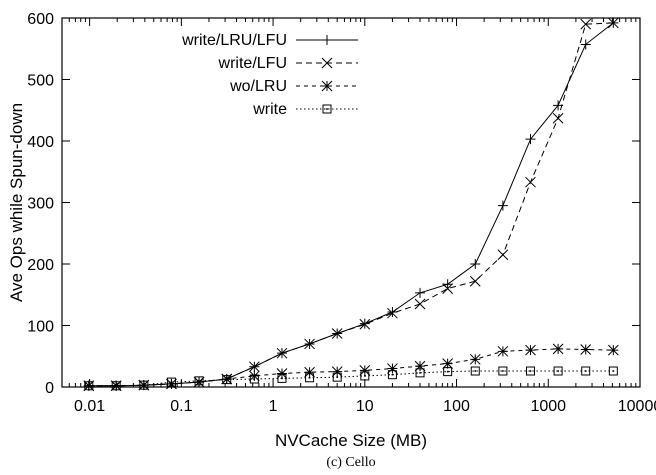  Describe the element at coordinates (351, 378) in the screenshot. I see `series-write` at that location.